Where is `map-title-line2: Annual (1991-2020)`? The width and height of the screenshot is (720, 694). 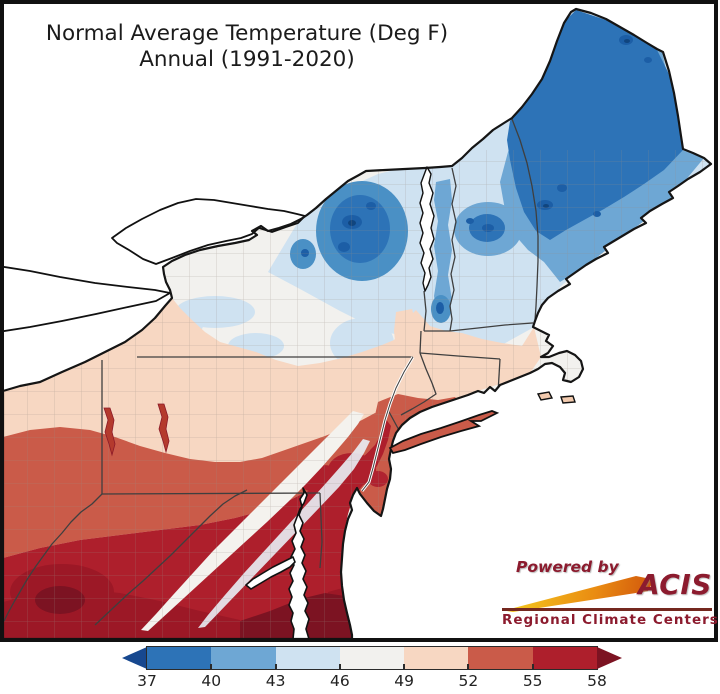
map-title-line2: Annual (1991-2020) is located at coordinates (247, 59).